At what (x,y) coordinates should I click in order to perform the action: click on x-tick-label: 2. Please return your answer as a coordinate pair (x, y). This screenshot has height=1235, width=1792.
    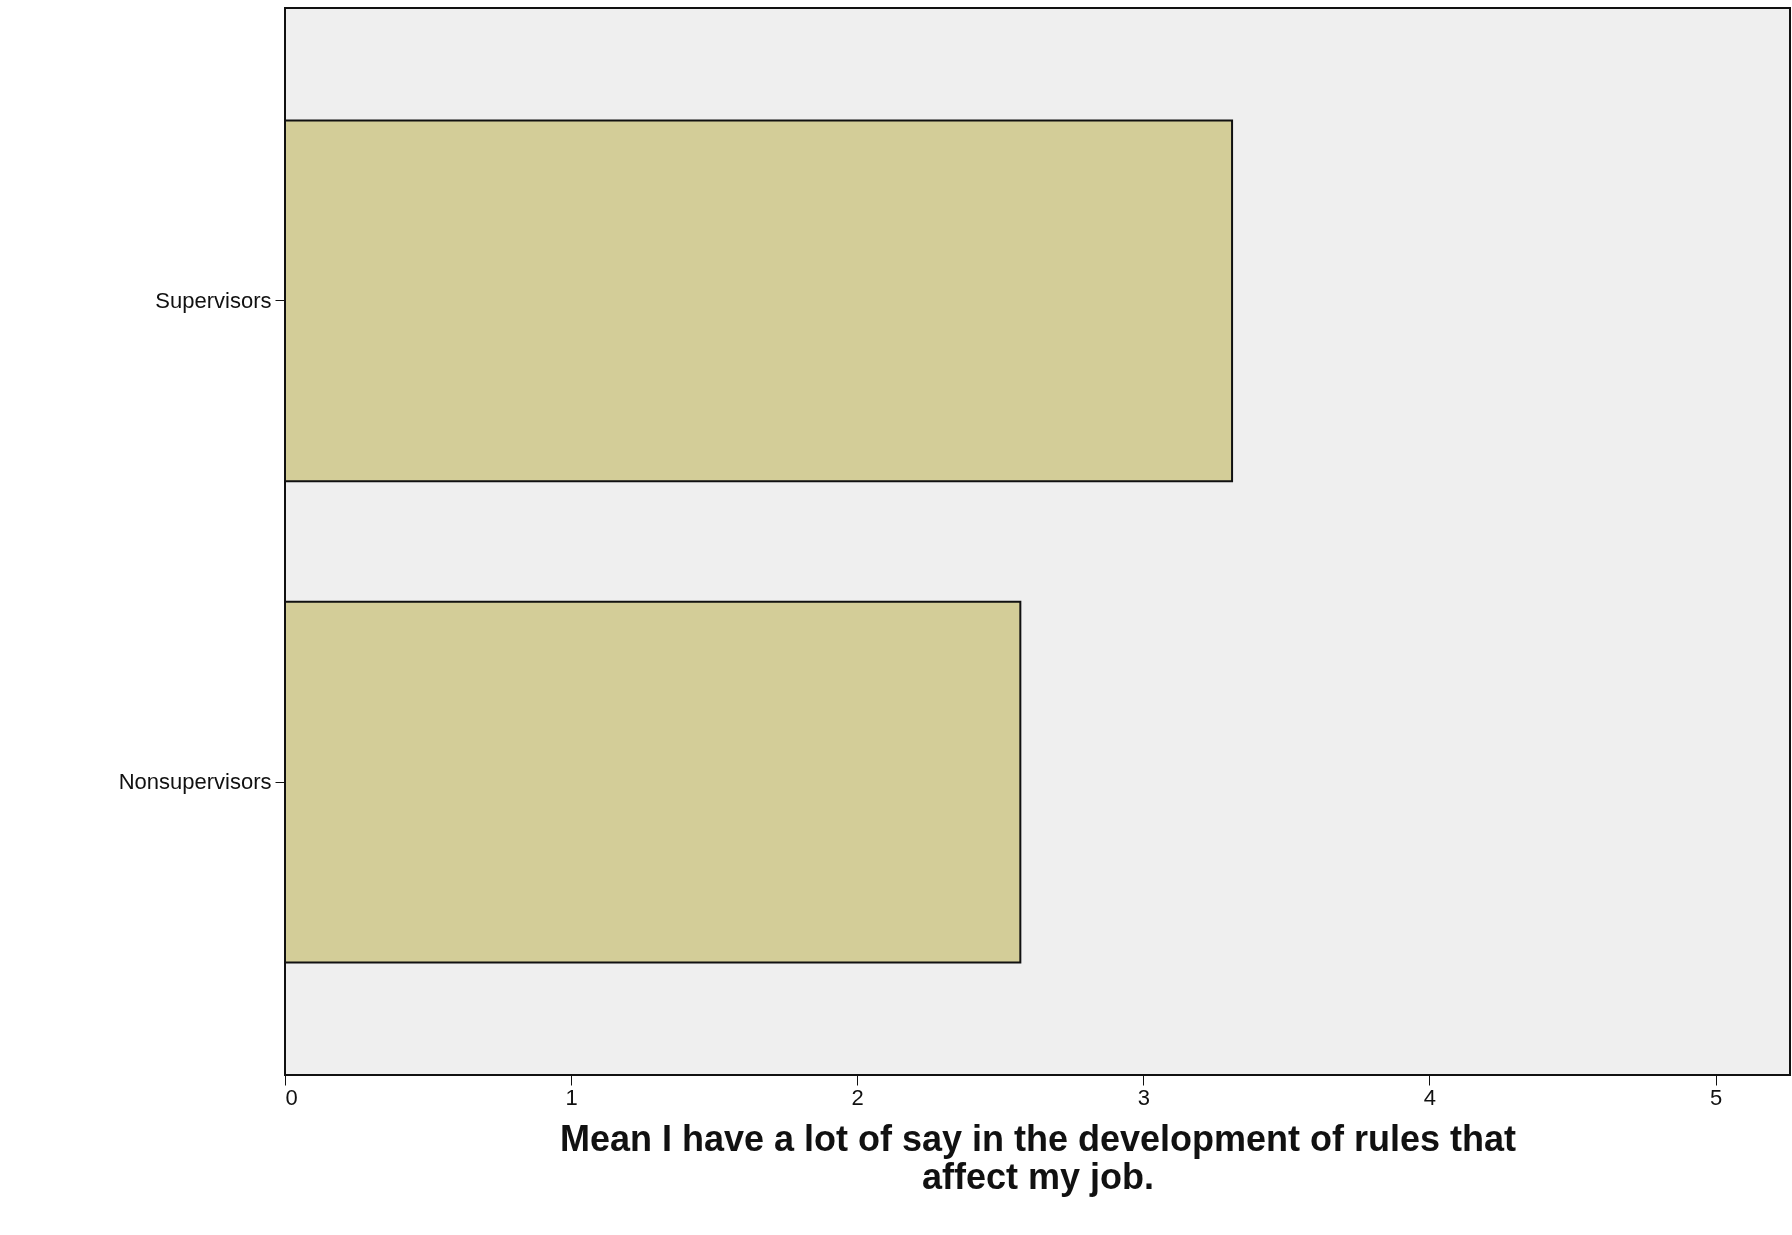
    Looking at the image, I should click on (857, 1097).